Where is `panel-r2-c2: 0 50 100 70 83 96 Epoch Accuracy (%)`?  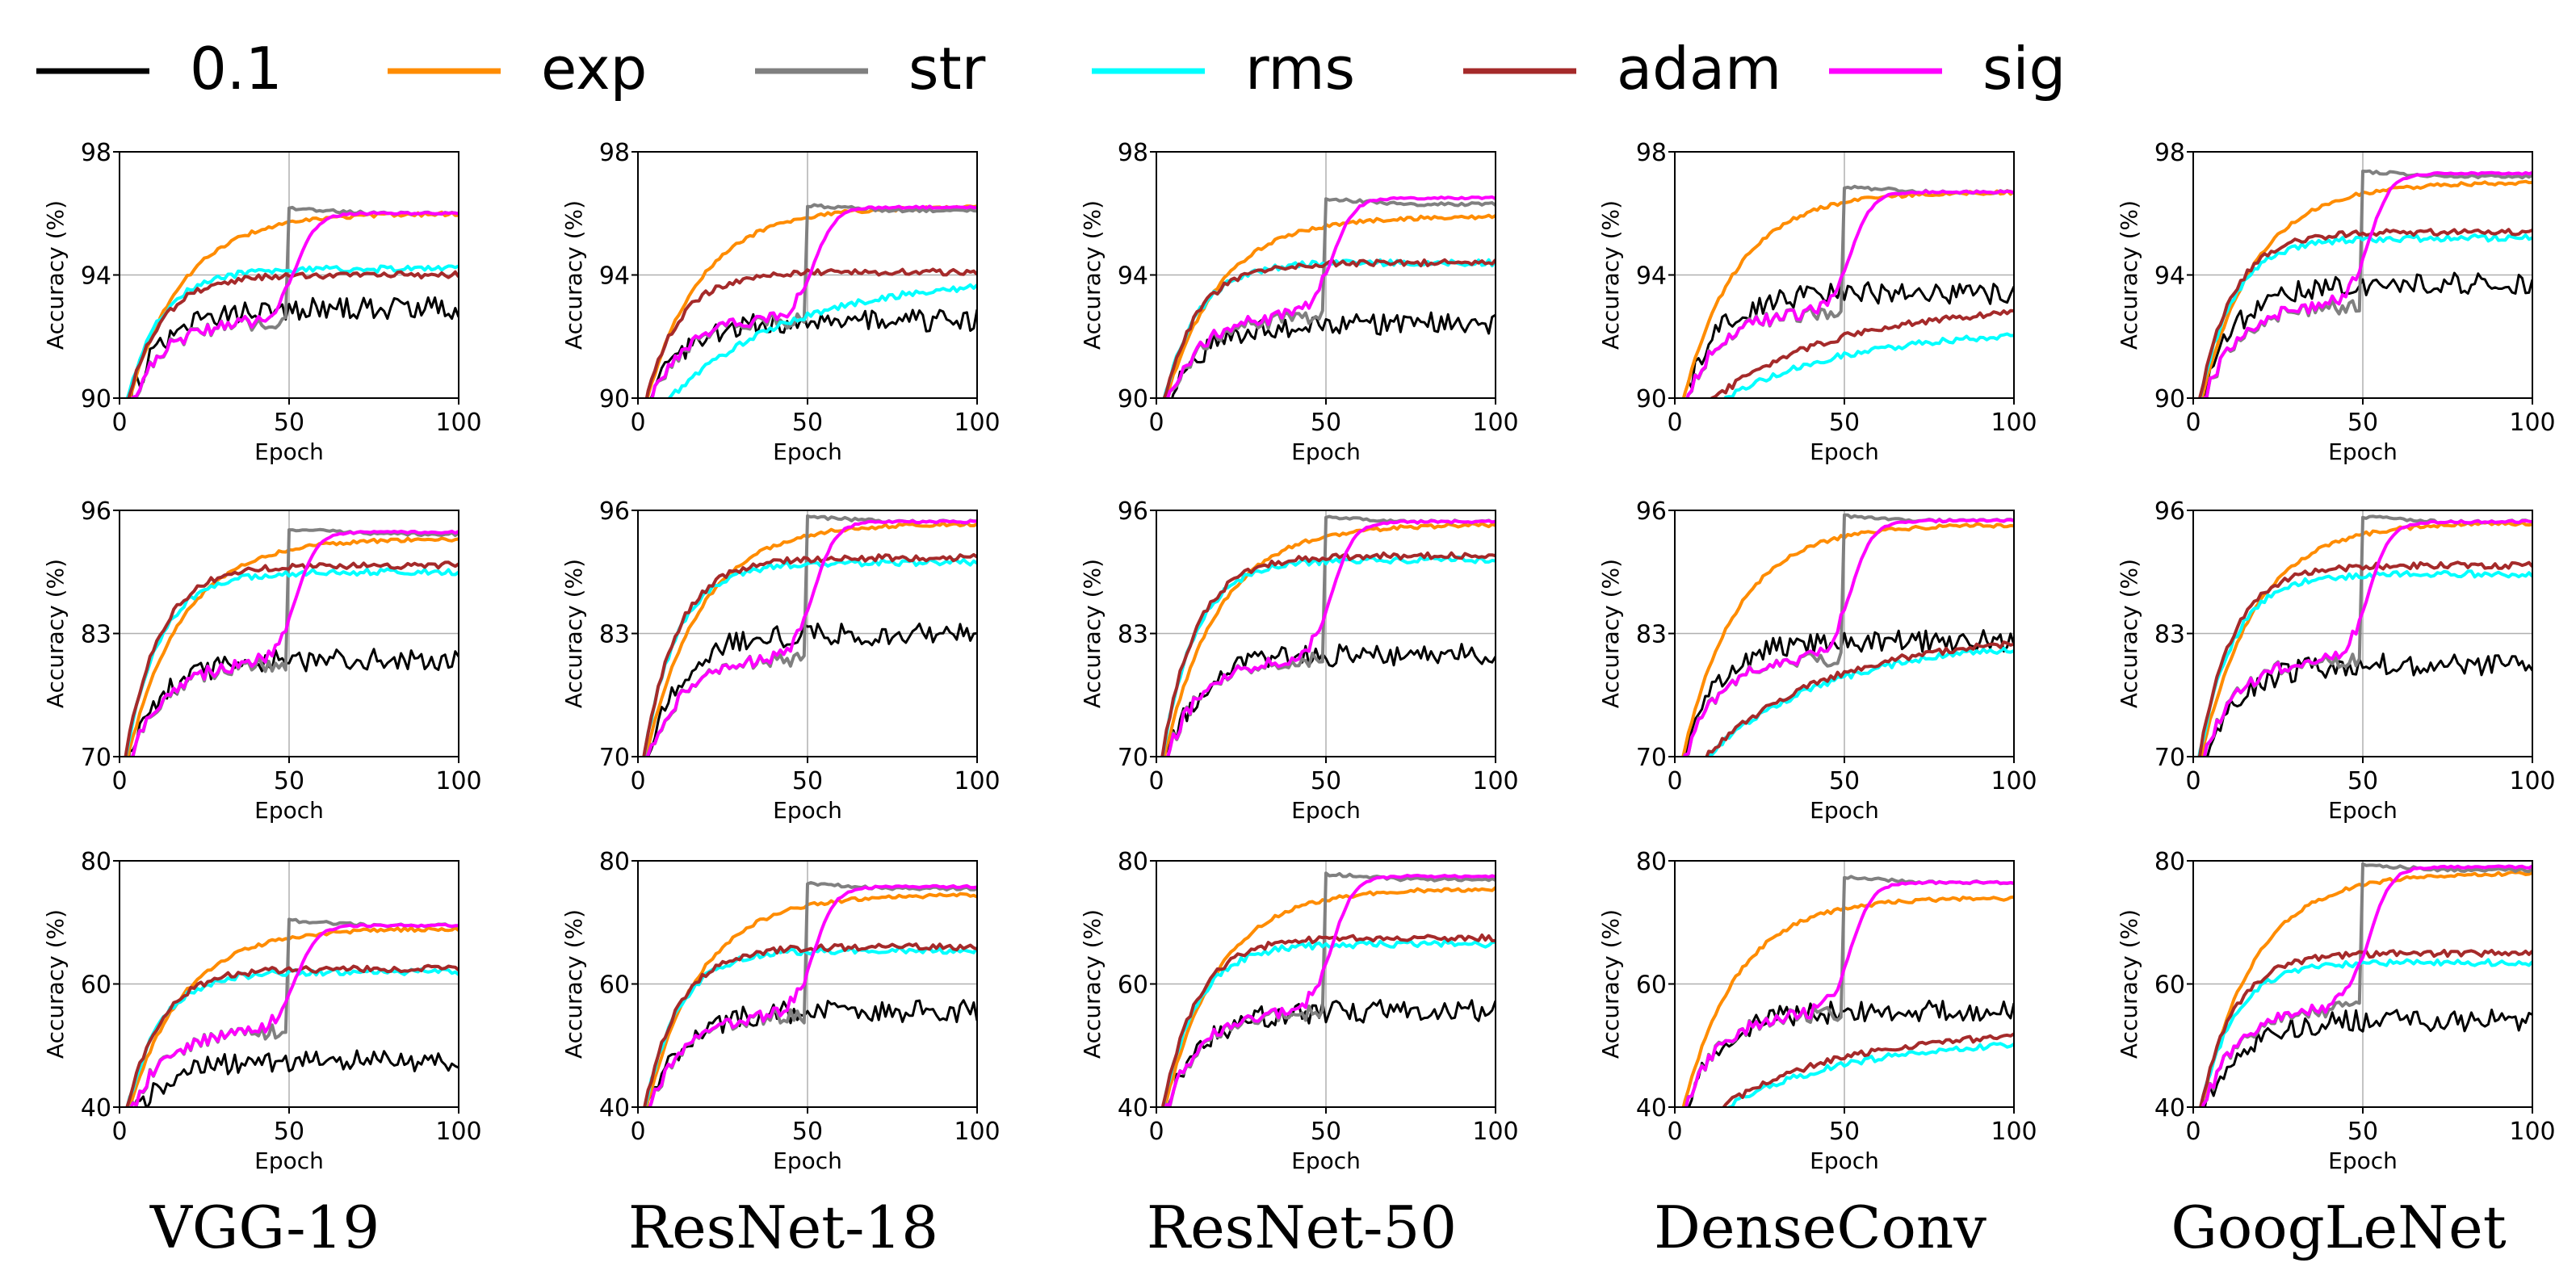
panel-r2-c2: 0 50 100 70 83 96 Epoch Accuracy (%) is located at coordinates (780, 660).